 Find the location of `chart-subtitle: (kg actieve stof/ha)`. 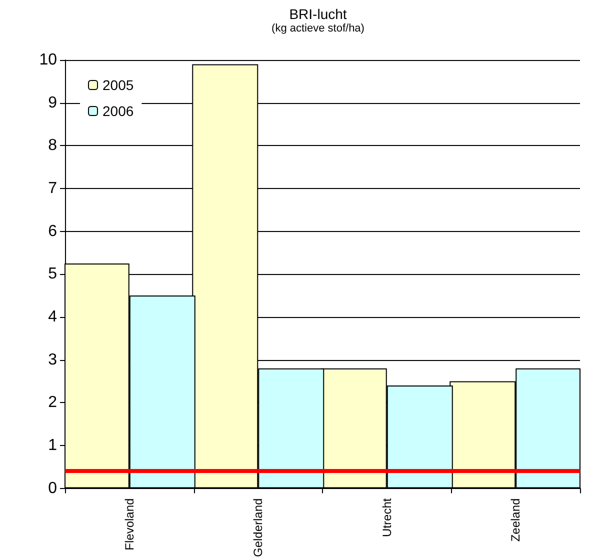

chart-subtitle: (kg actieve stof/ha) is located at coordinates (318, 28).